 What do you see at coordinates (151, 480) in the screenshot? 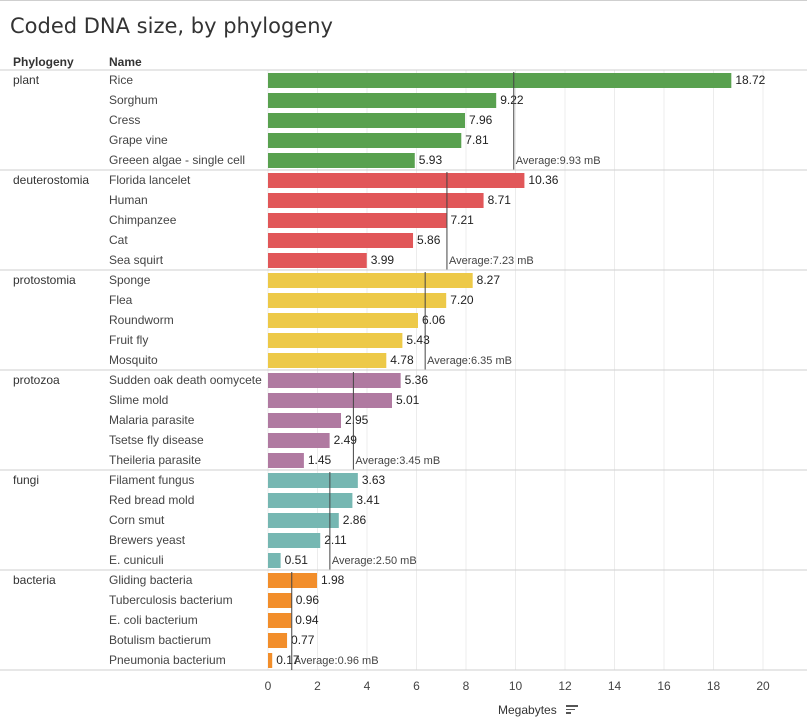
I see `species-name-label: Filament fungus` at bounding box center [151, 480].